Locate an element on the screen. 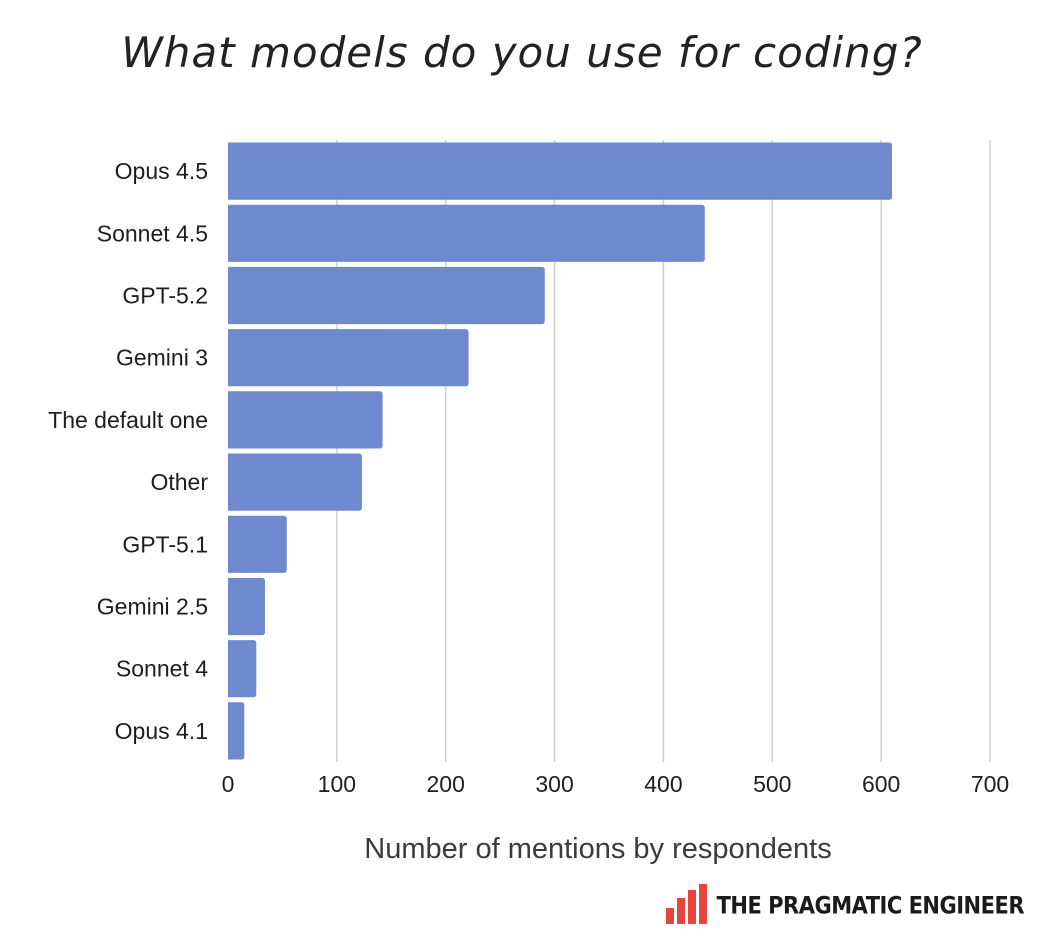  category-label: GPT-5.1 is located at coordinates (165, 544).